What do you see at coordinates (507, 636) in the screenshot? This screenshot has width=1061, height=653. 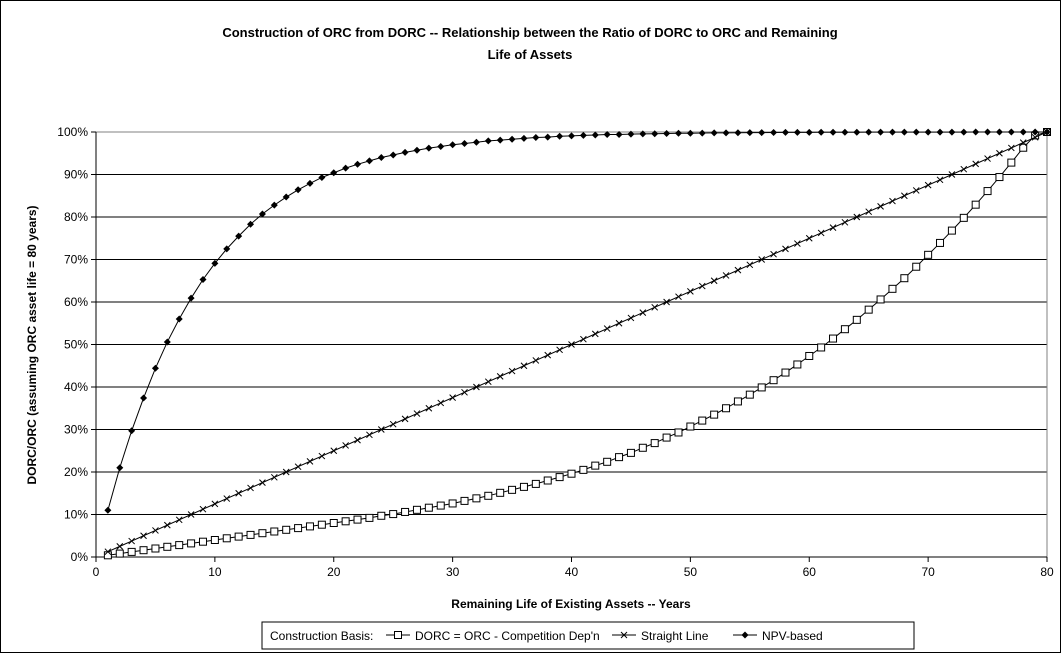 I see `legend-label: DORC = ORC - Competition Dep'n` at bounding box center [507, 636].